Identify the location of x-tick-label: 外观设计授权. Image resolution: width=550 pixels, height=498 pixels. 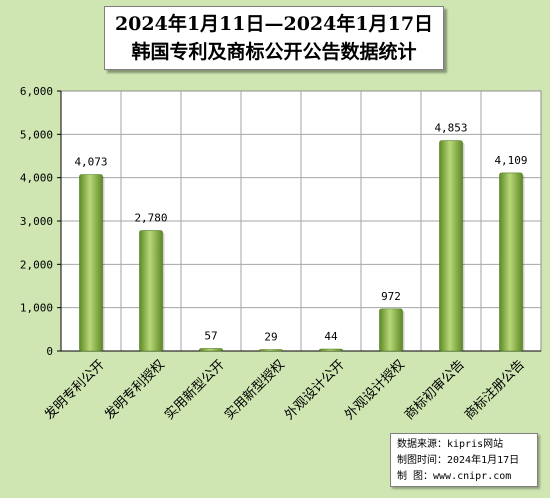
(374, 390).